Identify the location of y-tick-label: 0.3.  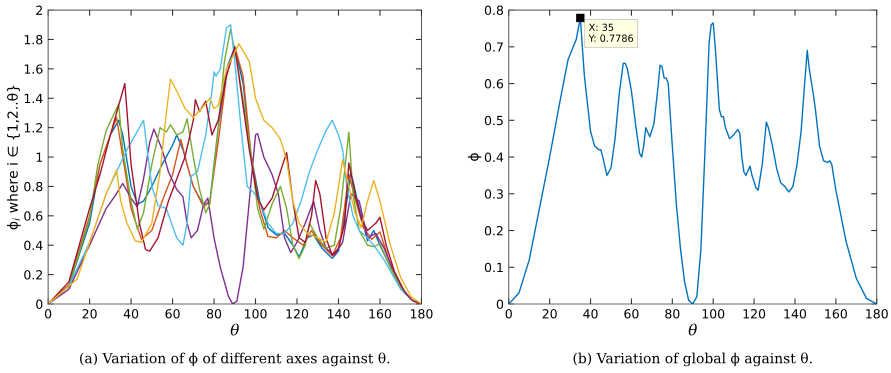
(493, 194).